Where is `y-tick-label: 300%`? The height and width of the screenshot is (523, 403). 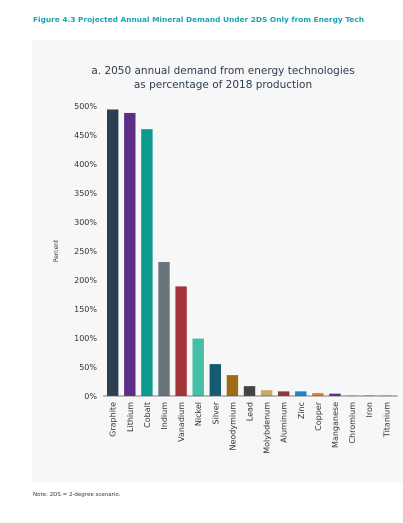
y-tick-label: 300% is located at coordinates (85, 222).